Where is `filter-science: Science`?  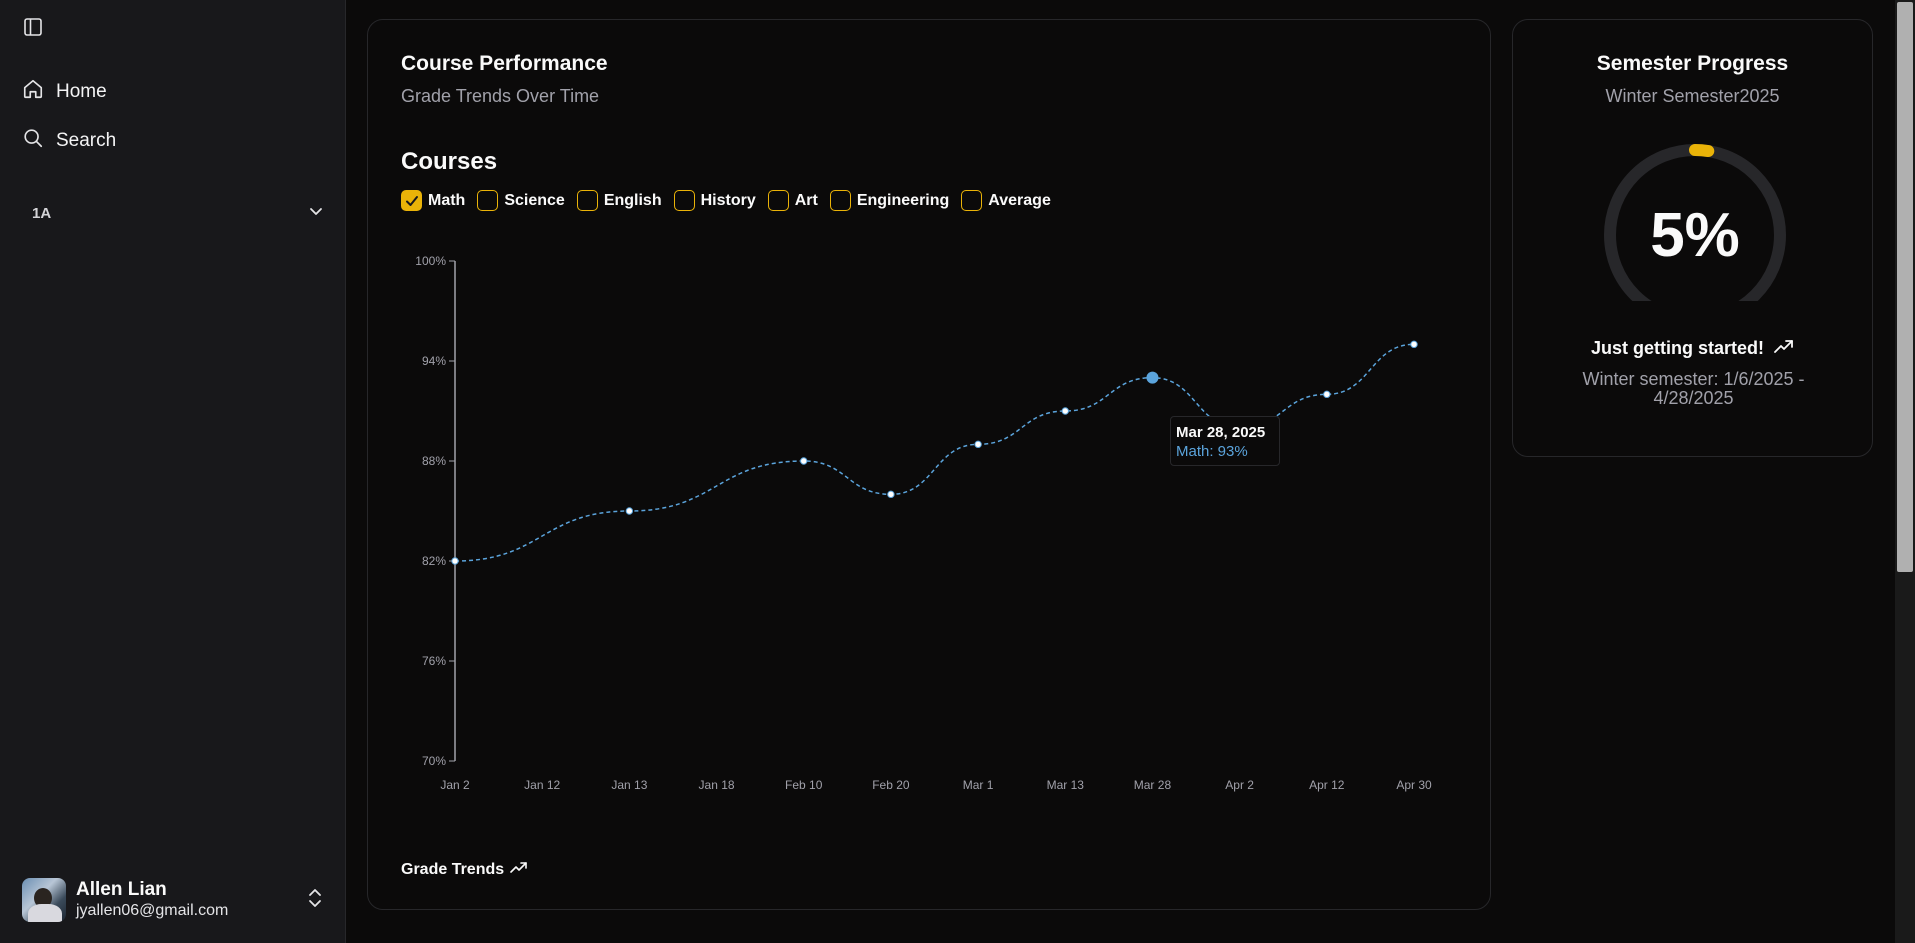 filter-science: Science is located at coordinates (521, 200).